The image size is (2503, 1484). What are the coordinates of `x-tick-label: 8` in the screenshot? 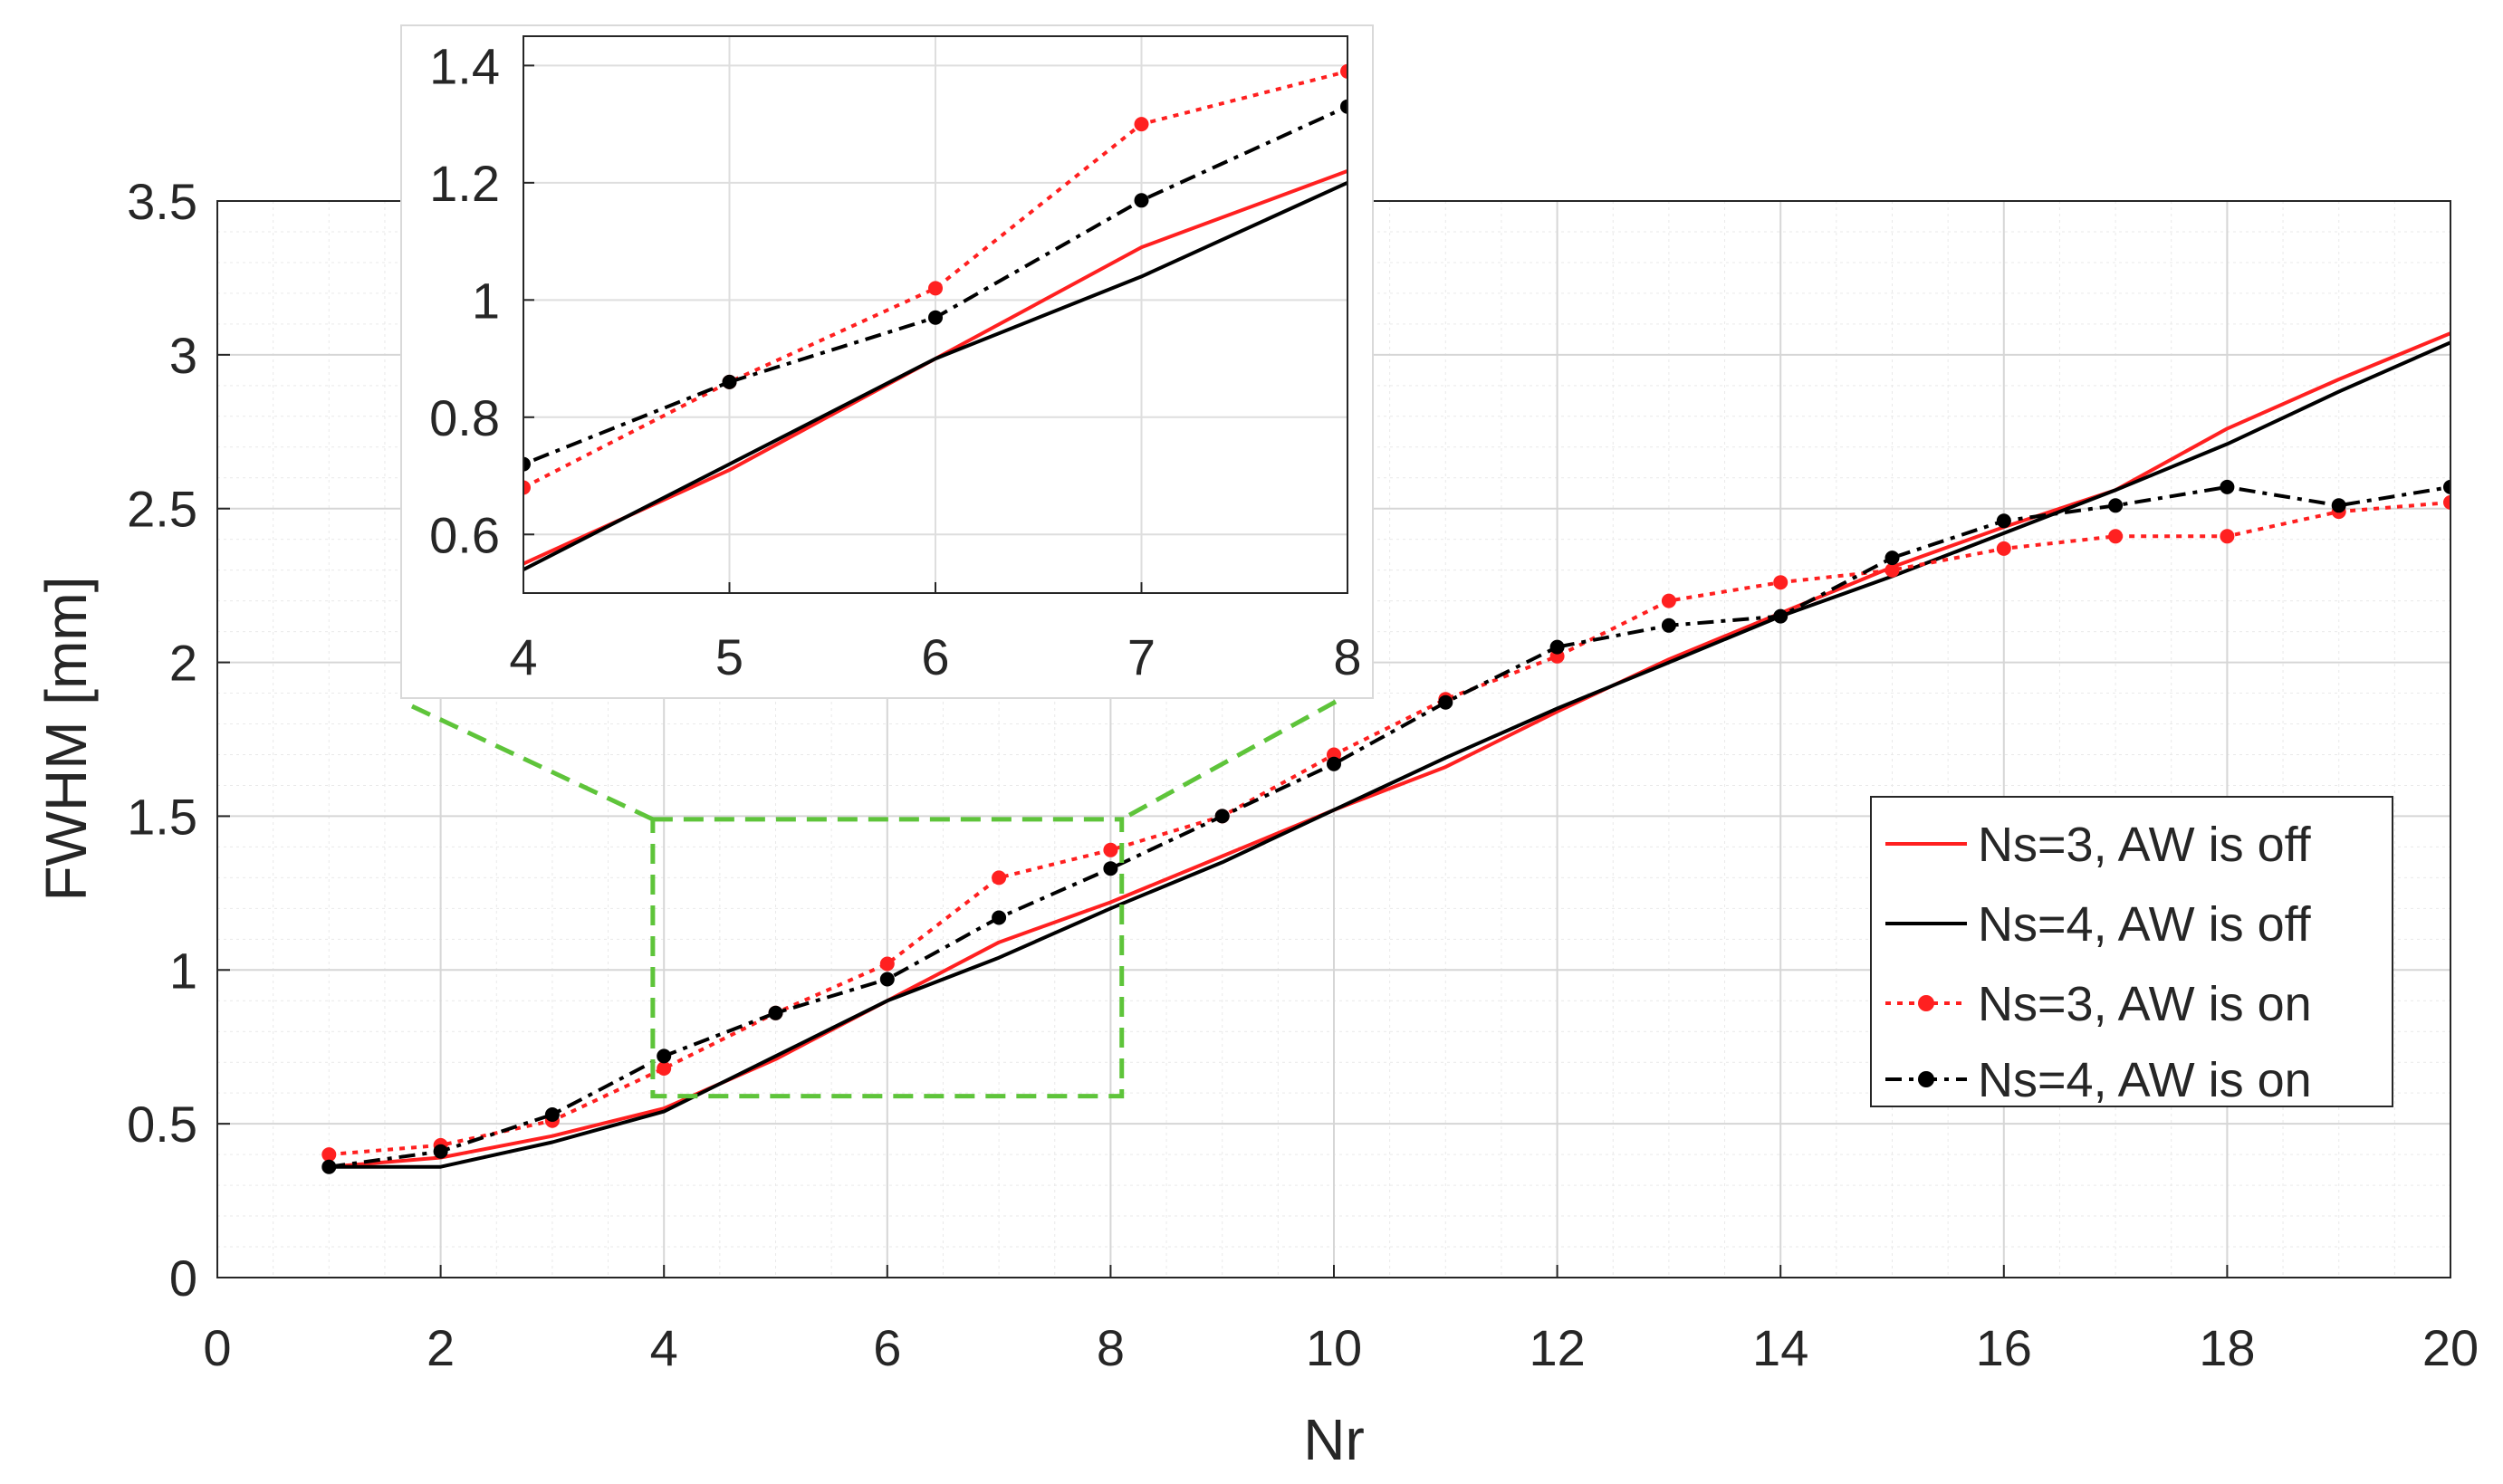 It's located at (1111, 1347).